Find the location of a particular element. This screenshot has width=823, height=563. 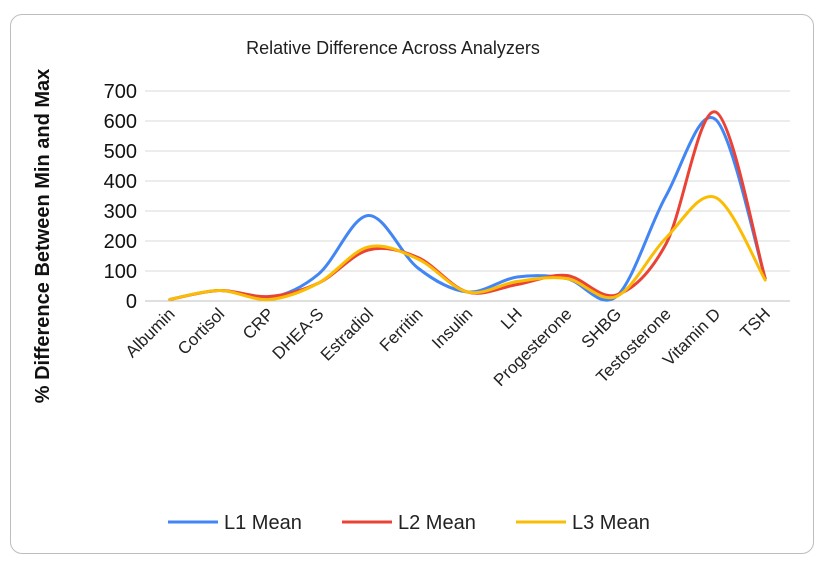

x-tick-label: Insulin is located at coordinates (452, 328).